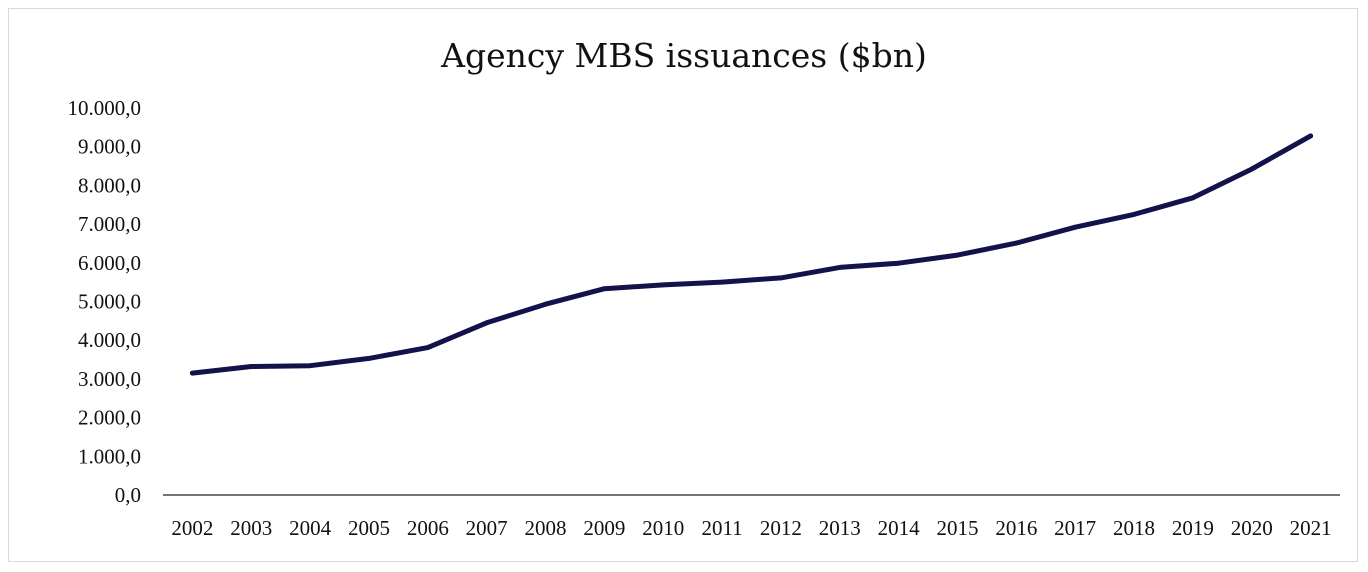 The image size is (1368, 572). Describe the element at coordinates (192, 373) in the screenshot. I see `data-point-2002` at that location.